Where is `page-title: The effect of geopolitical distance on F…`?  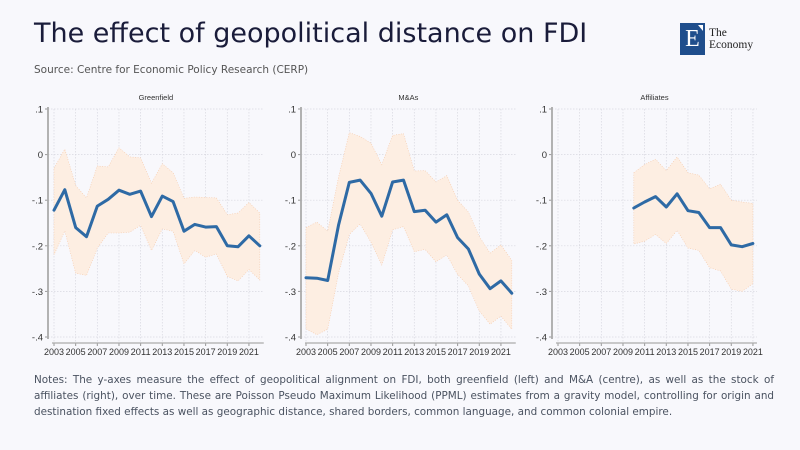 page-title: The effect of geopolitical distance on F… is located at coordinates (311, 33).